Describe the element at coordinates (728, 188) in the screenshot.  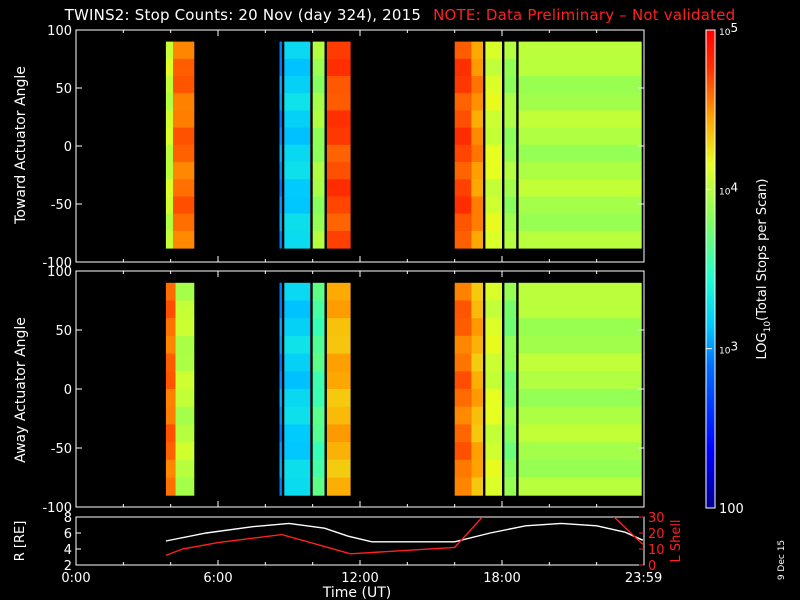
I see `colorbar-tick-label: 10⁴` at that location.